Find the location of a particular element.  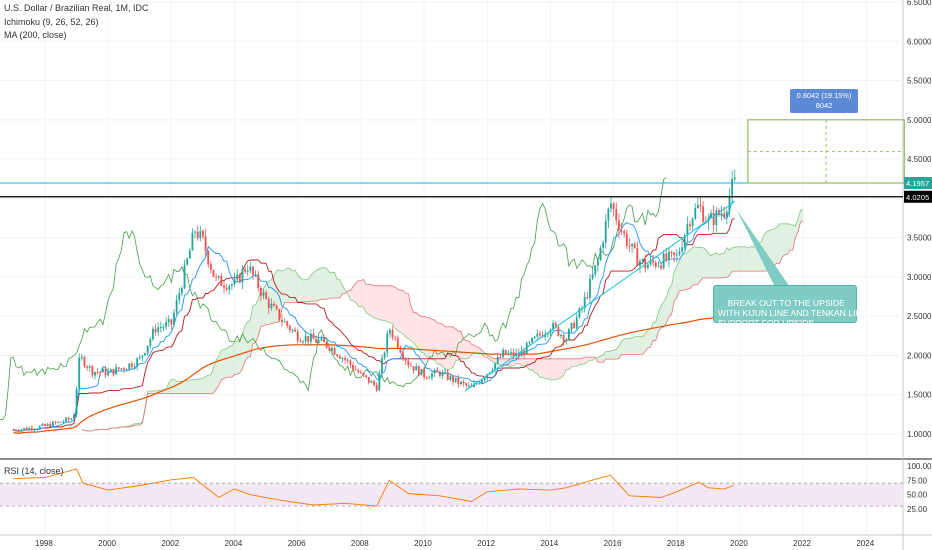

measure-label: 0.8042 (19.15%) 8042 59 bars, 1797d is located at coordinates (824, 104).